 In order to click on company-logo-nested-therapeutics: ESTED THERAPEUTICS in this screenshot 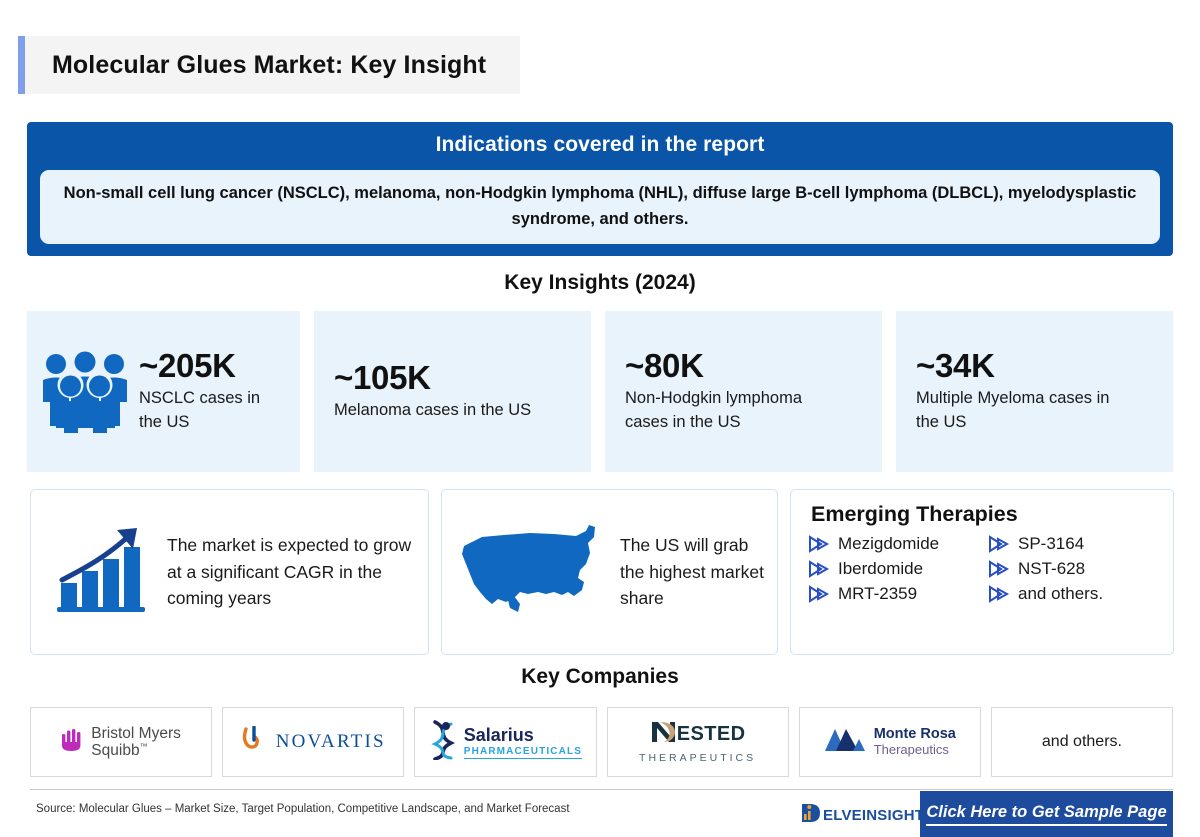, I will do `click(697, 742)`.